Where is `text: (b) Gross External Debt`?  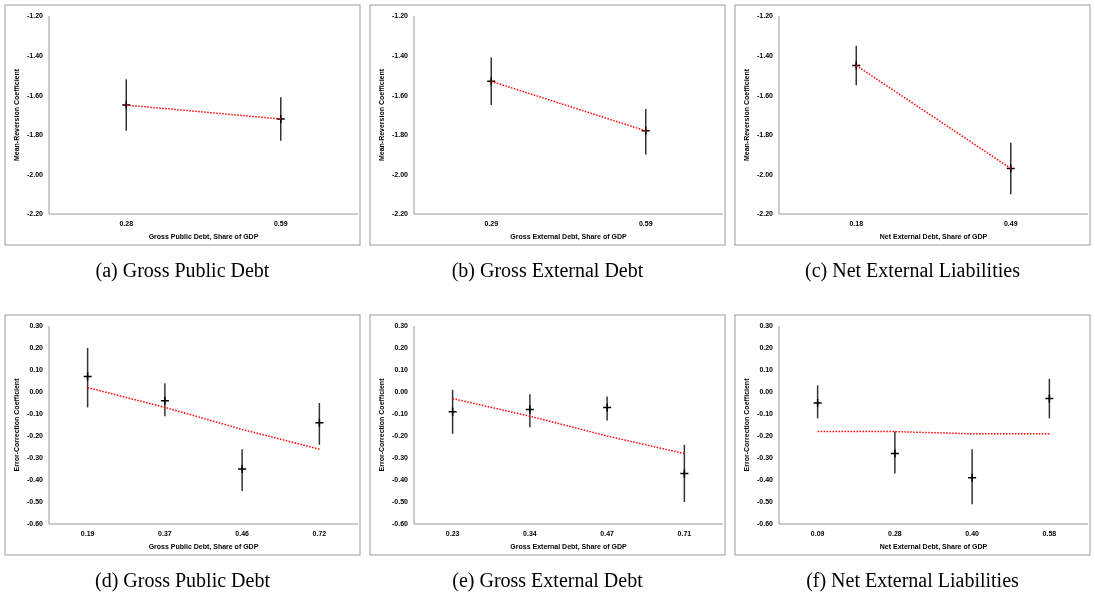 text: (b) Gross External Debt is located at coordinates (547, 270).